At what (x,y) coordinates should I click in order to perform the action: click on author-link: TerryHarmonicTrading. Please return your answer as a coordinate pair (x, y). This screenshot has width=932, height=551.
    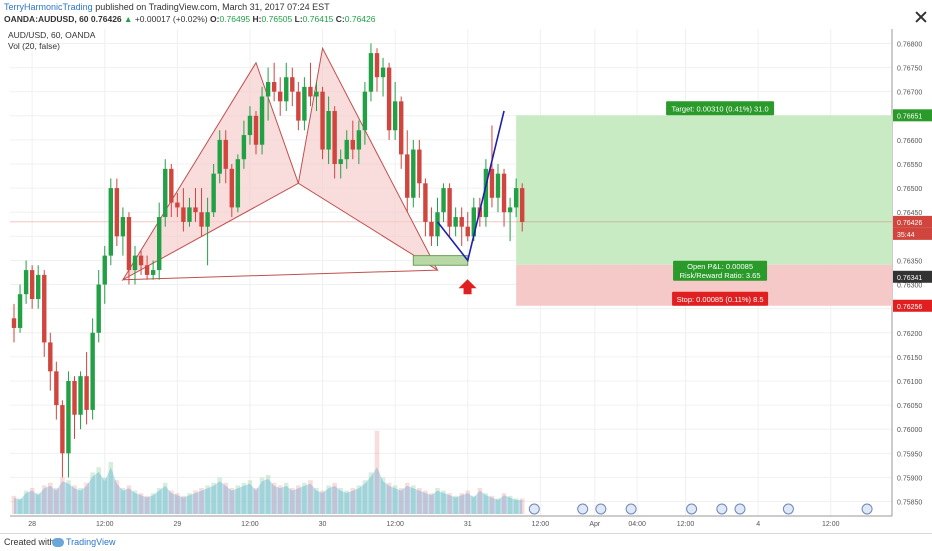
    Looking at the image, I should click on (48, 7).